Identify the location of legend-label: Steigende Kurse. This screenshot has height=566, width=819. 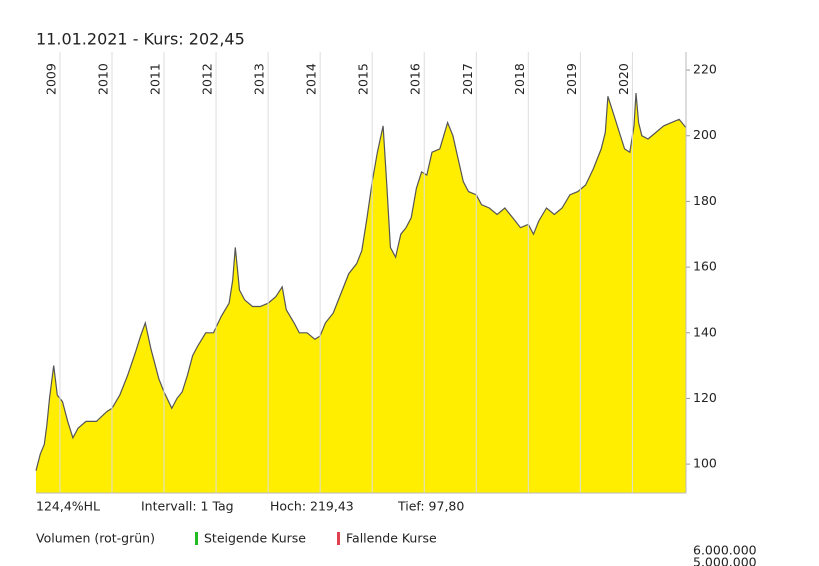
(255, 538).